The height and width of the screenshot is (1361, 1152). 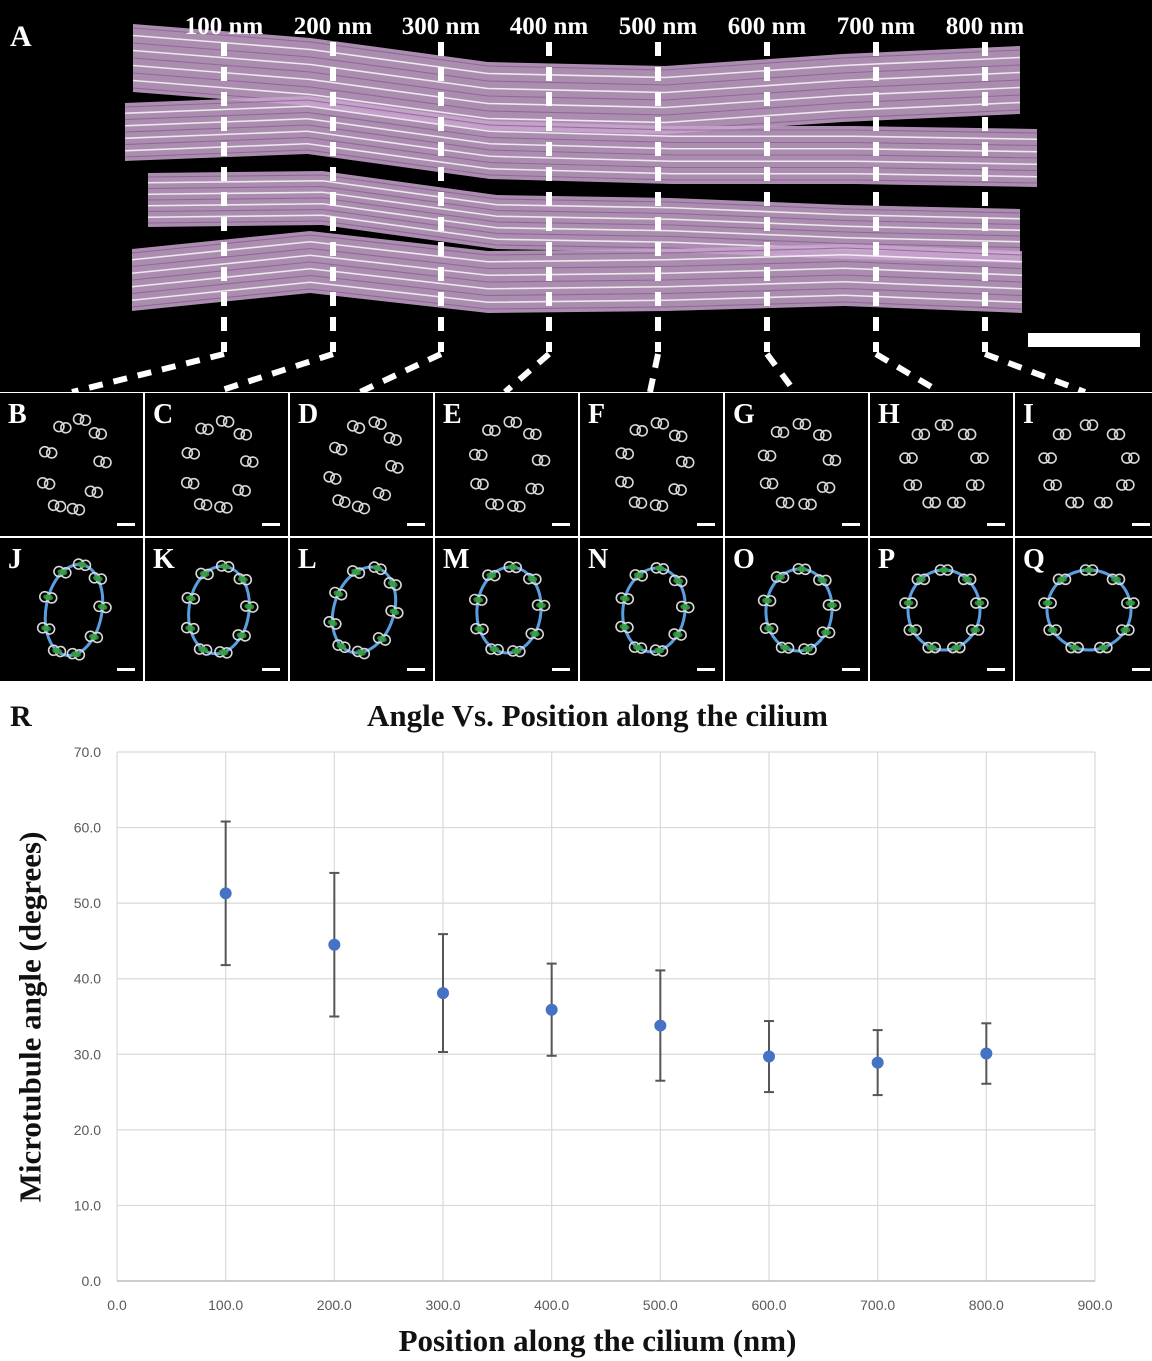 What do you see at coordinates (796, 464) in the screenshot?
I see `cross-section-tile-g: G` at bounding box center [796, 464].